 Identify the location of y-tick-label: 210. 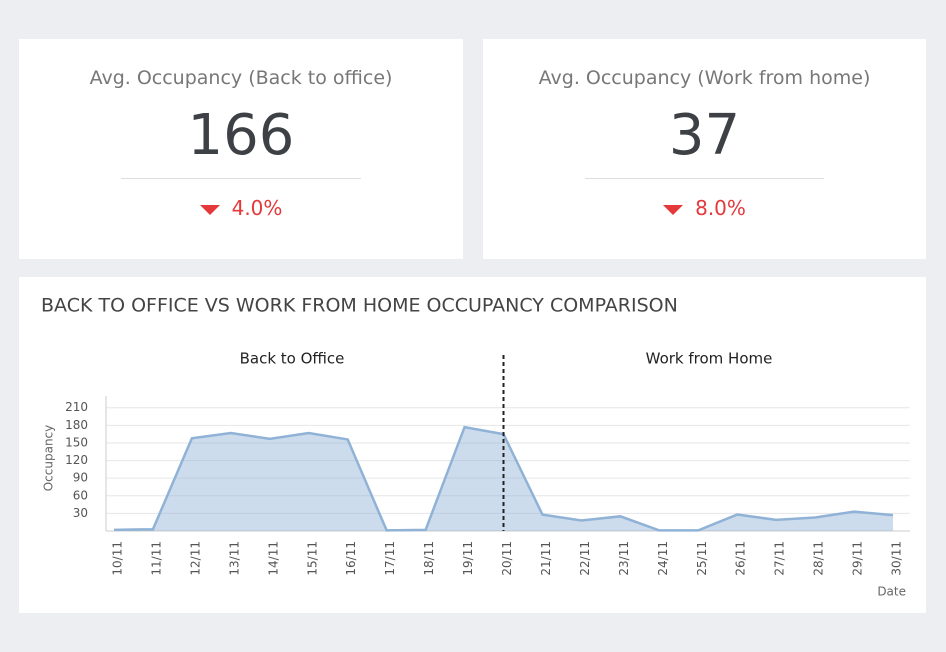
(76, 407).